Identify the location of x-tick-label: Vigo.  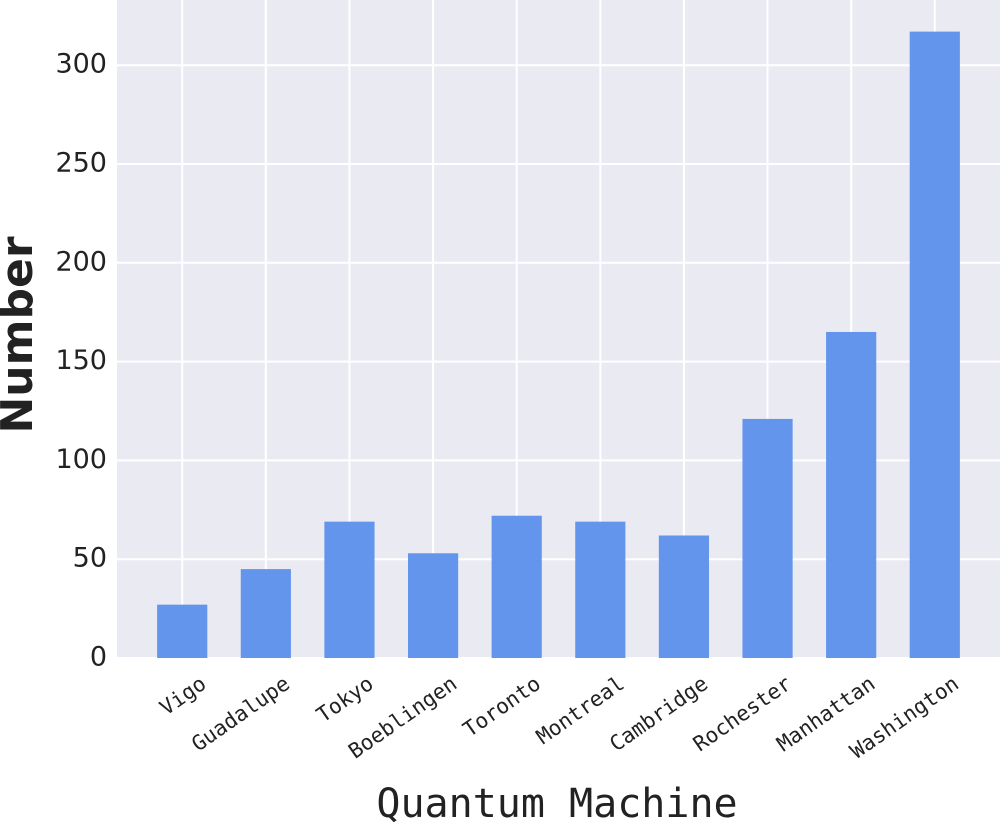
(182, 695).